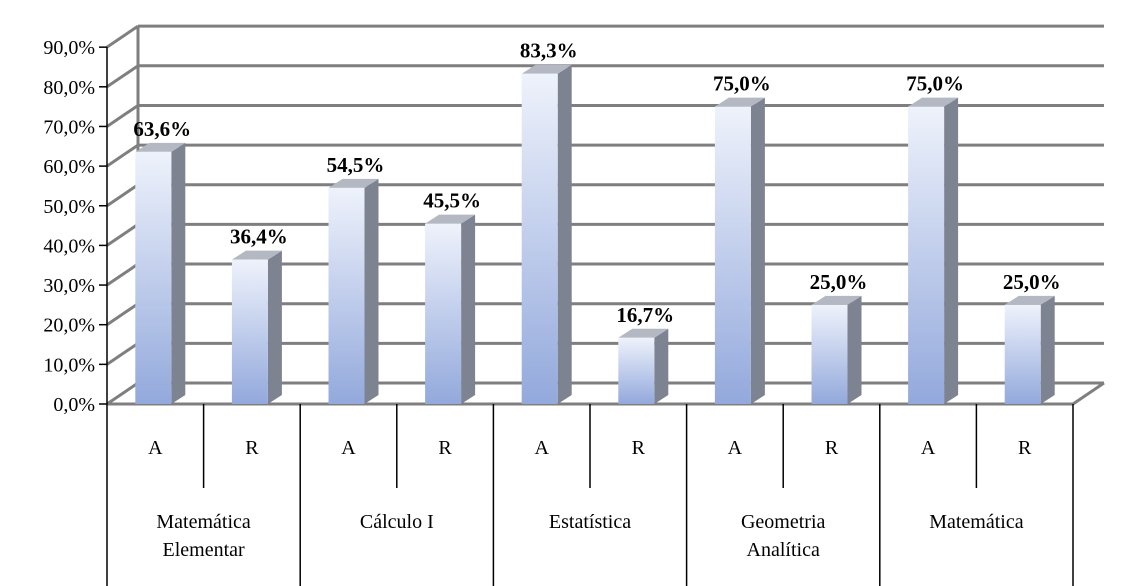 This screenshot has width=1123, height=586. What do you see at coordinates (204, 550) in the screenshot?
I see `group-label: Elementar` at bounding box center [204, 550].